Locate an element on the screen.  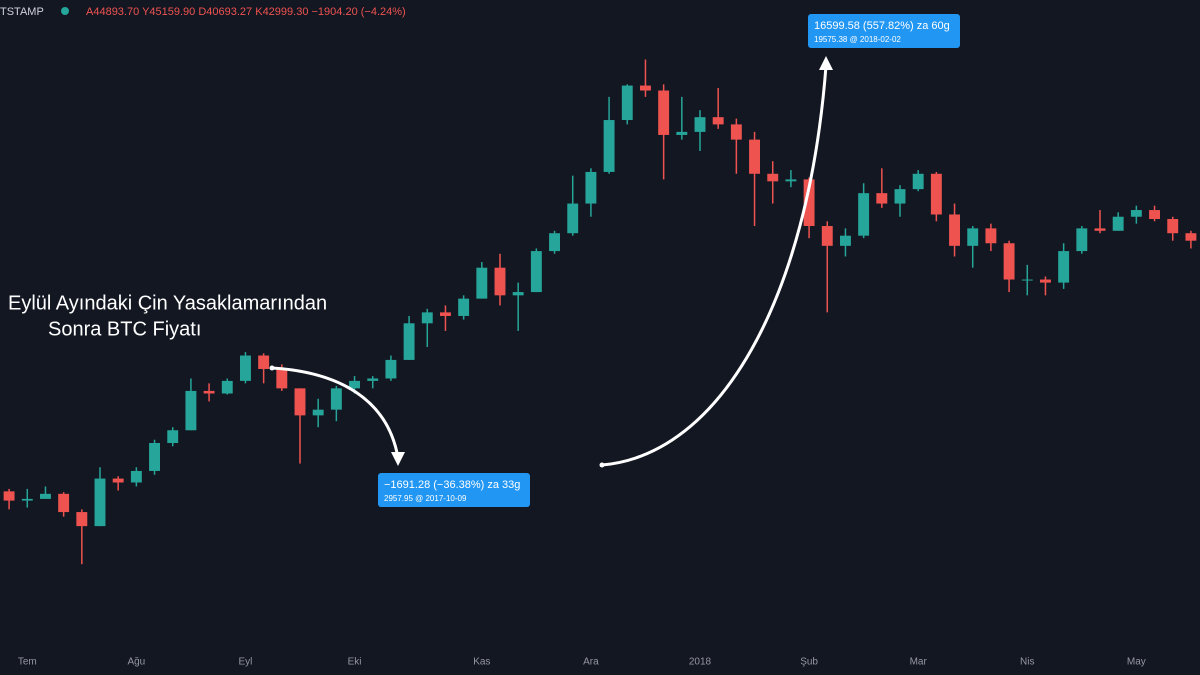
x-tick-label: Mar is located at coordinates (919, 662).